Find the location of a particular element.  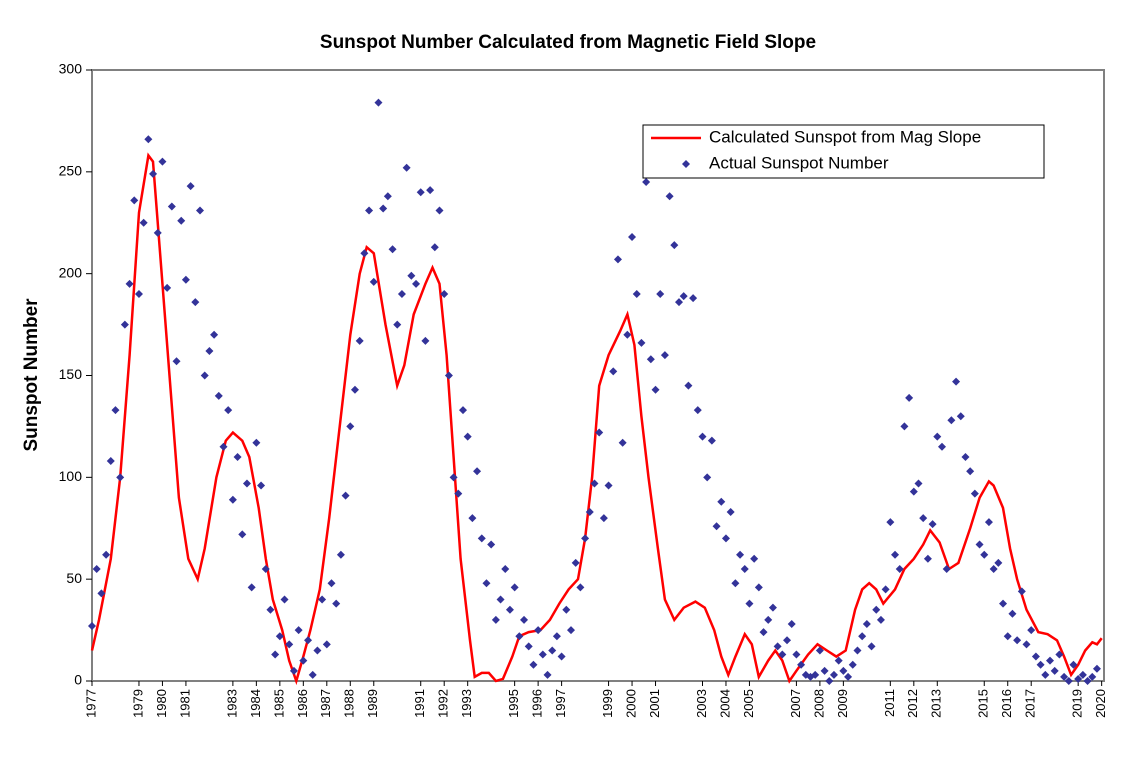

x-tick-label: 1985 is located at coordinates (278, 703).